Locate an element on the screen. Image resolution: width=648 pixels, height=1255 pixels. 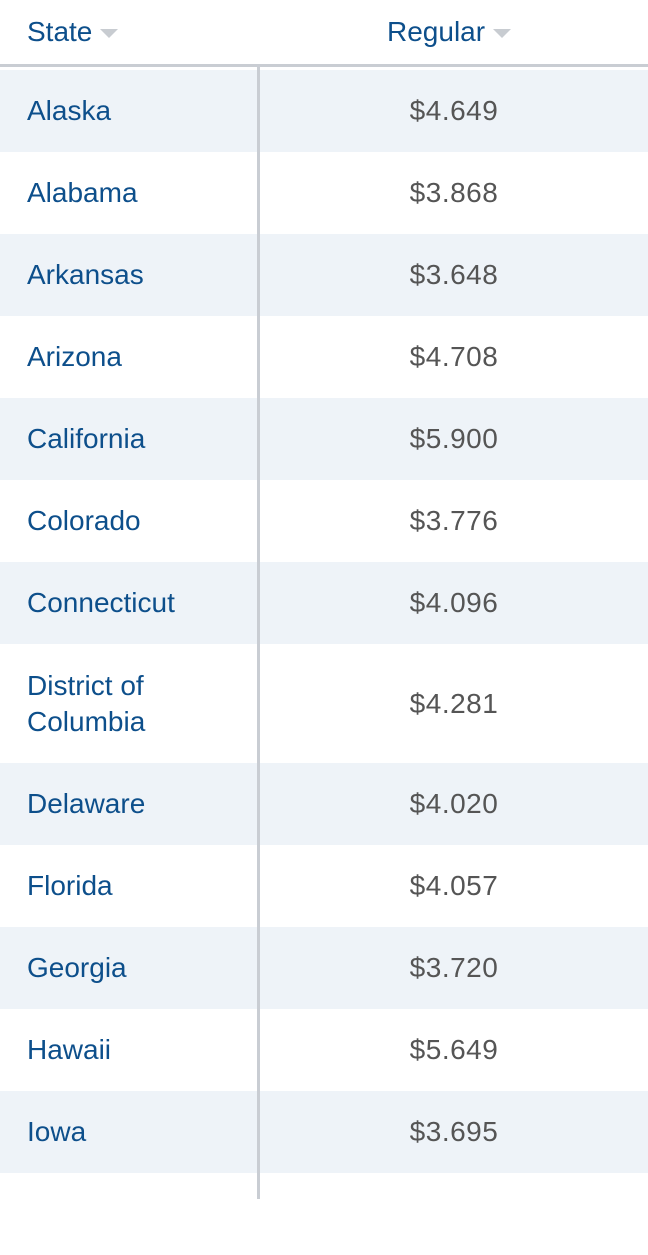
regular-price: $3.720 is located at coordinates (454, 967).